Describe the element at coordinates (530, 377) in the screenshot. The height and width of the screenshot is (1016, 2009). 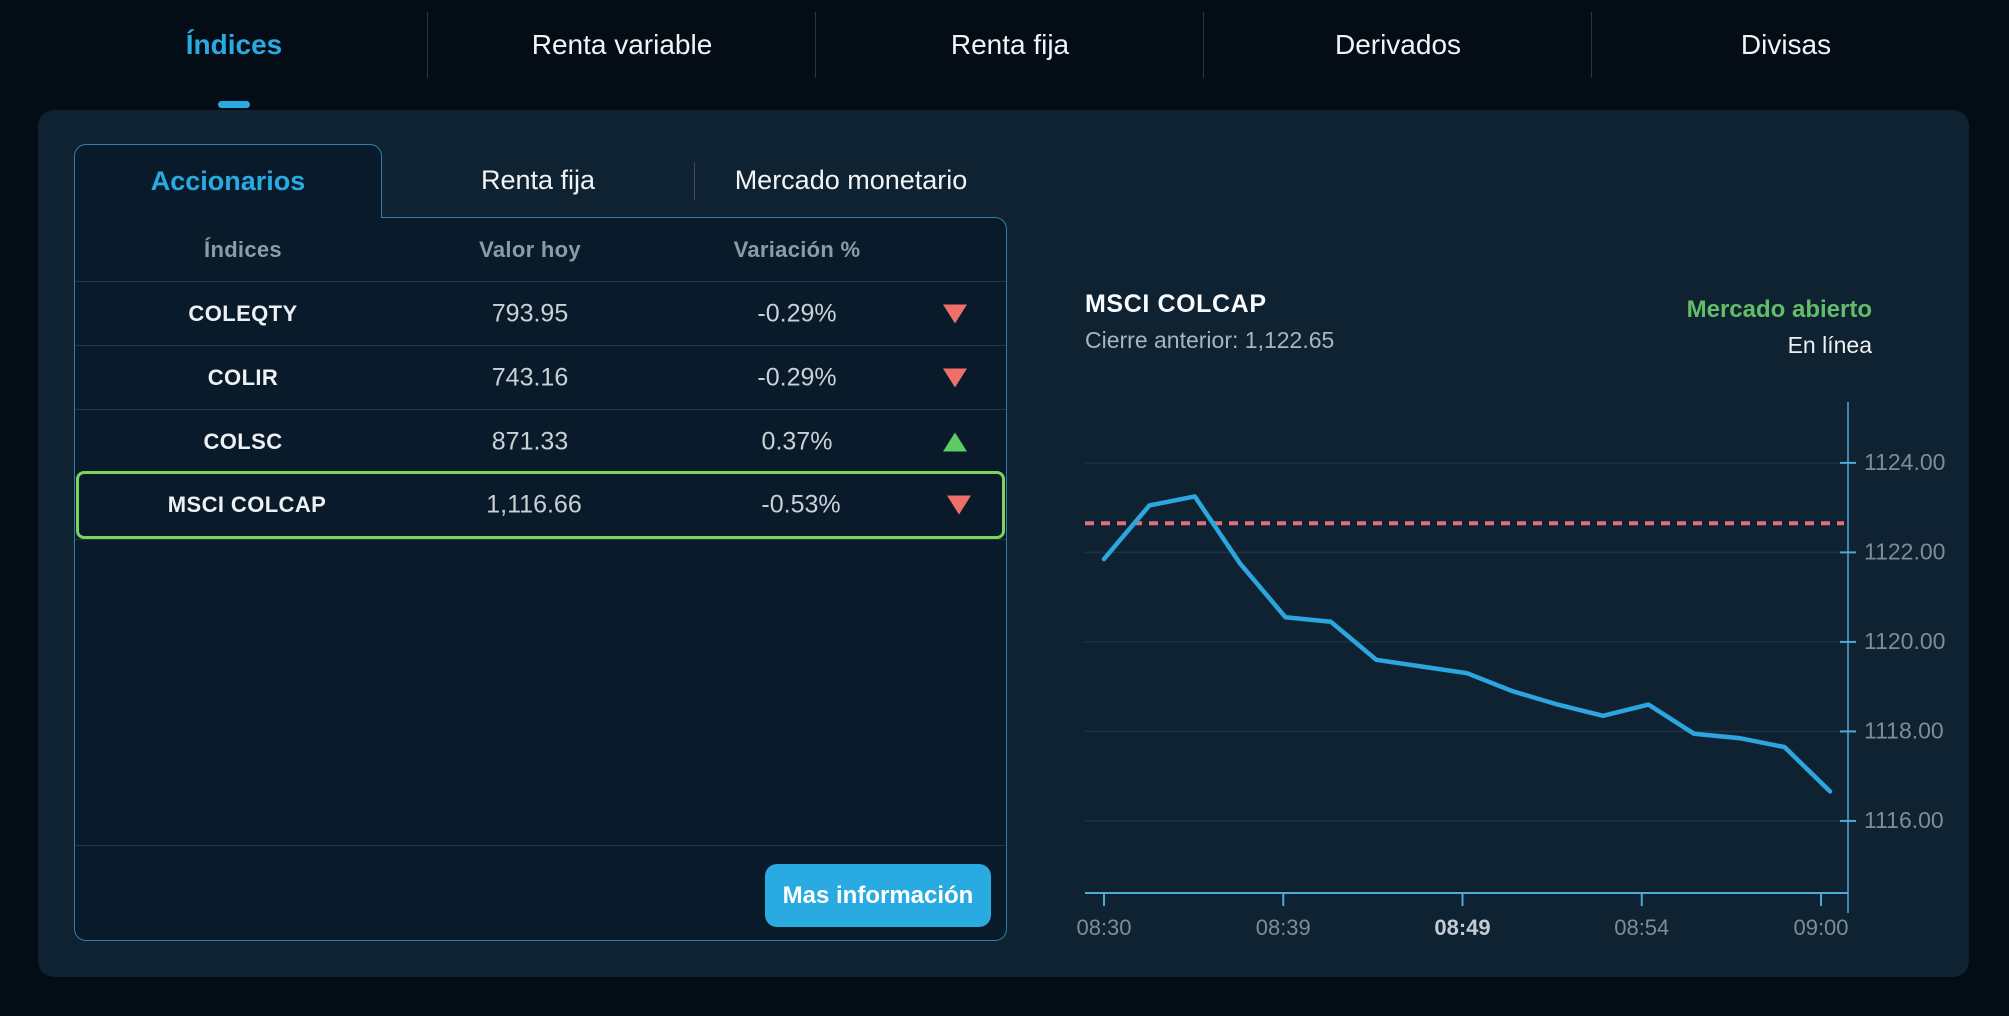
I see `index-value: 743.16` at that location.